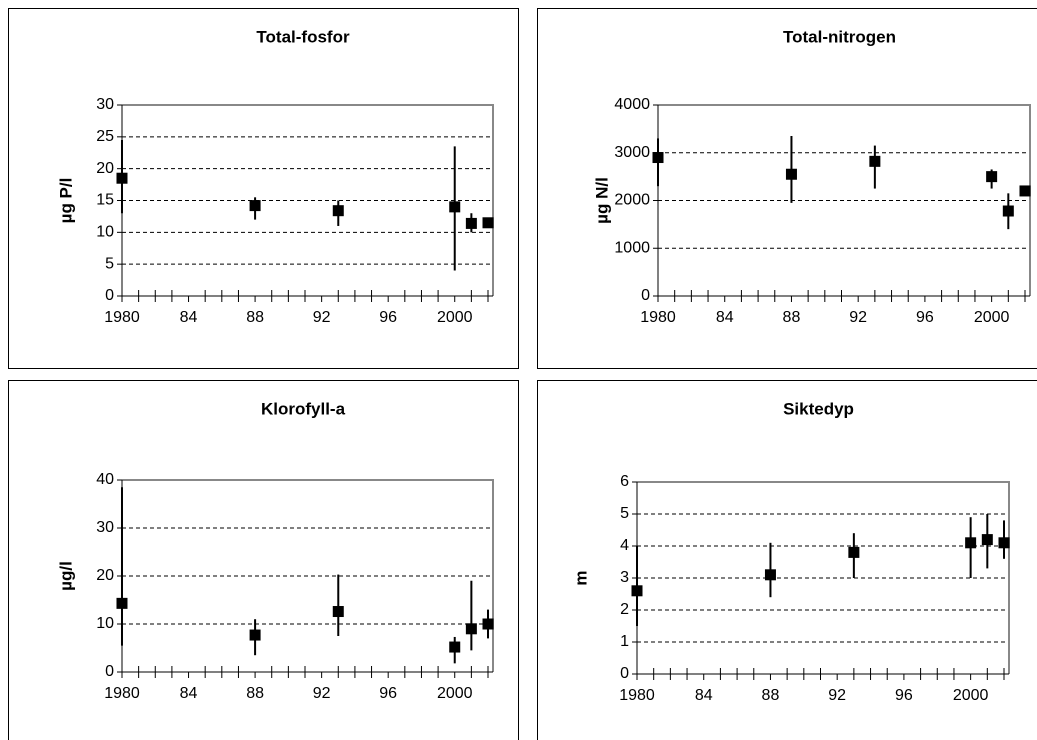  Describe the element at coordinates (624, 641) in the screenshot. I see `y-tick-label: 1` at that location.